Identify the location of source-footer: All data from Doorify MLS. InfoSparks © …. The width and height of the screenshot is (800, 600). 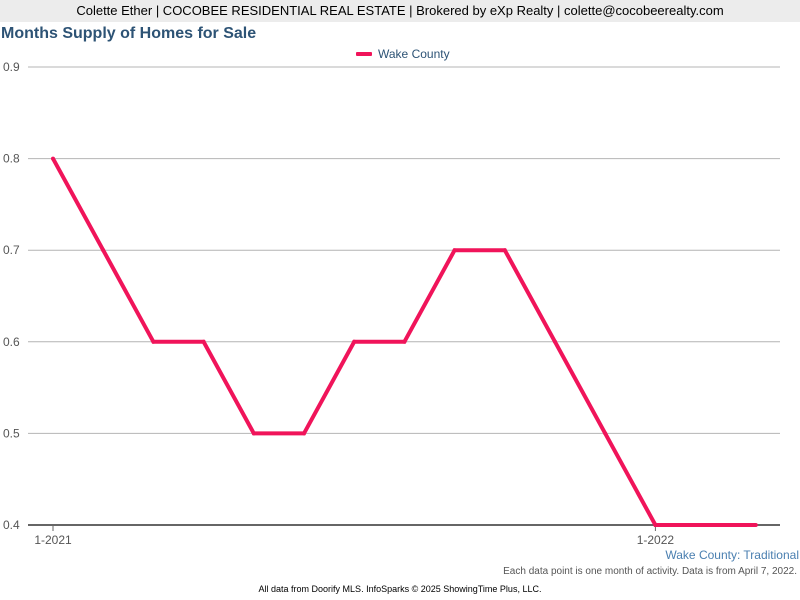
(400, 589).